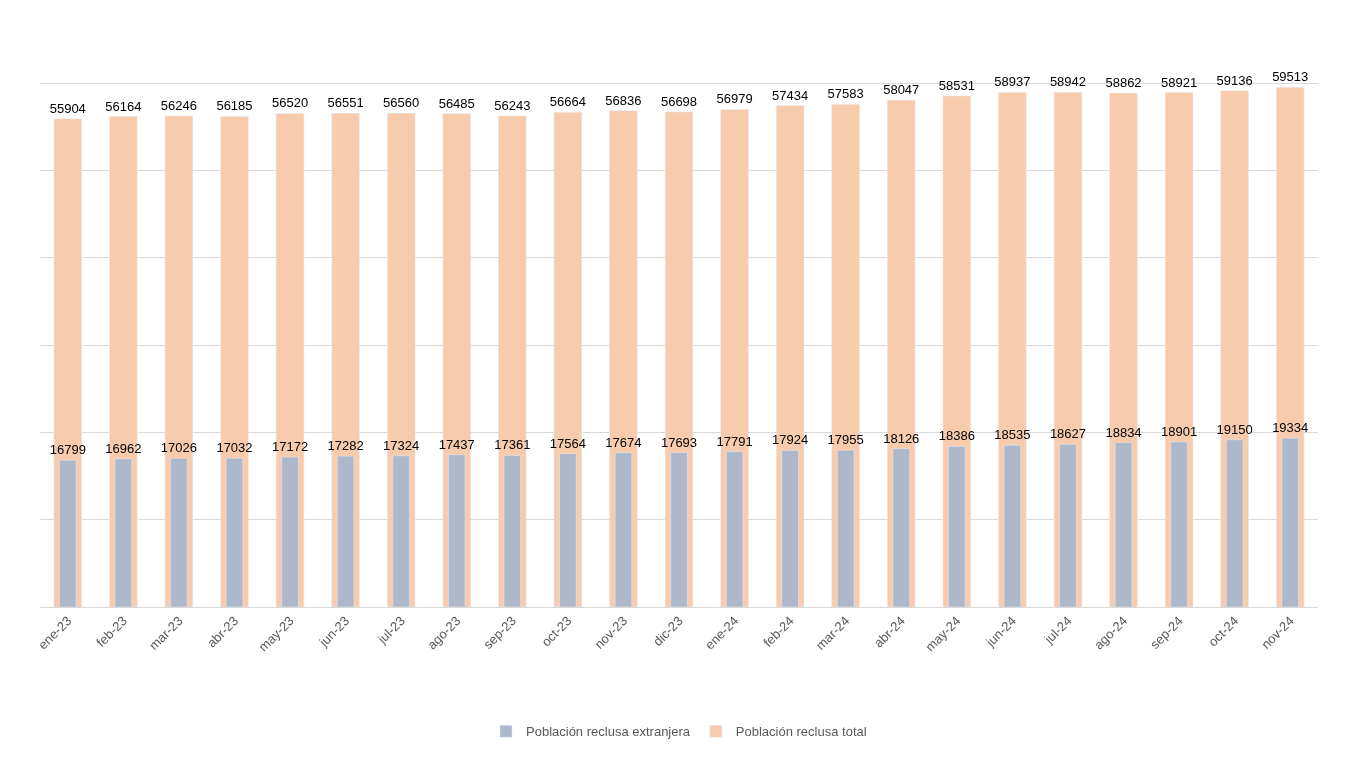 This screenshot has height=758, width=1358. I want to click on data-label: 59513, so click(1290, 77).